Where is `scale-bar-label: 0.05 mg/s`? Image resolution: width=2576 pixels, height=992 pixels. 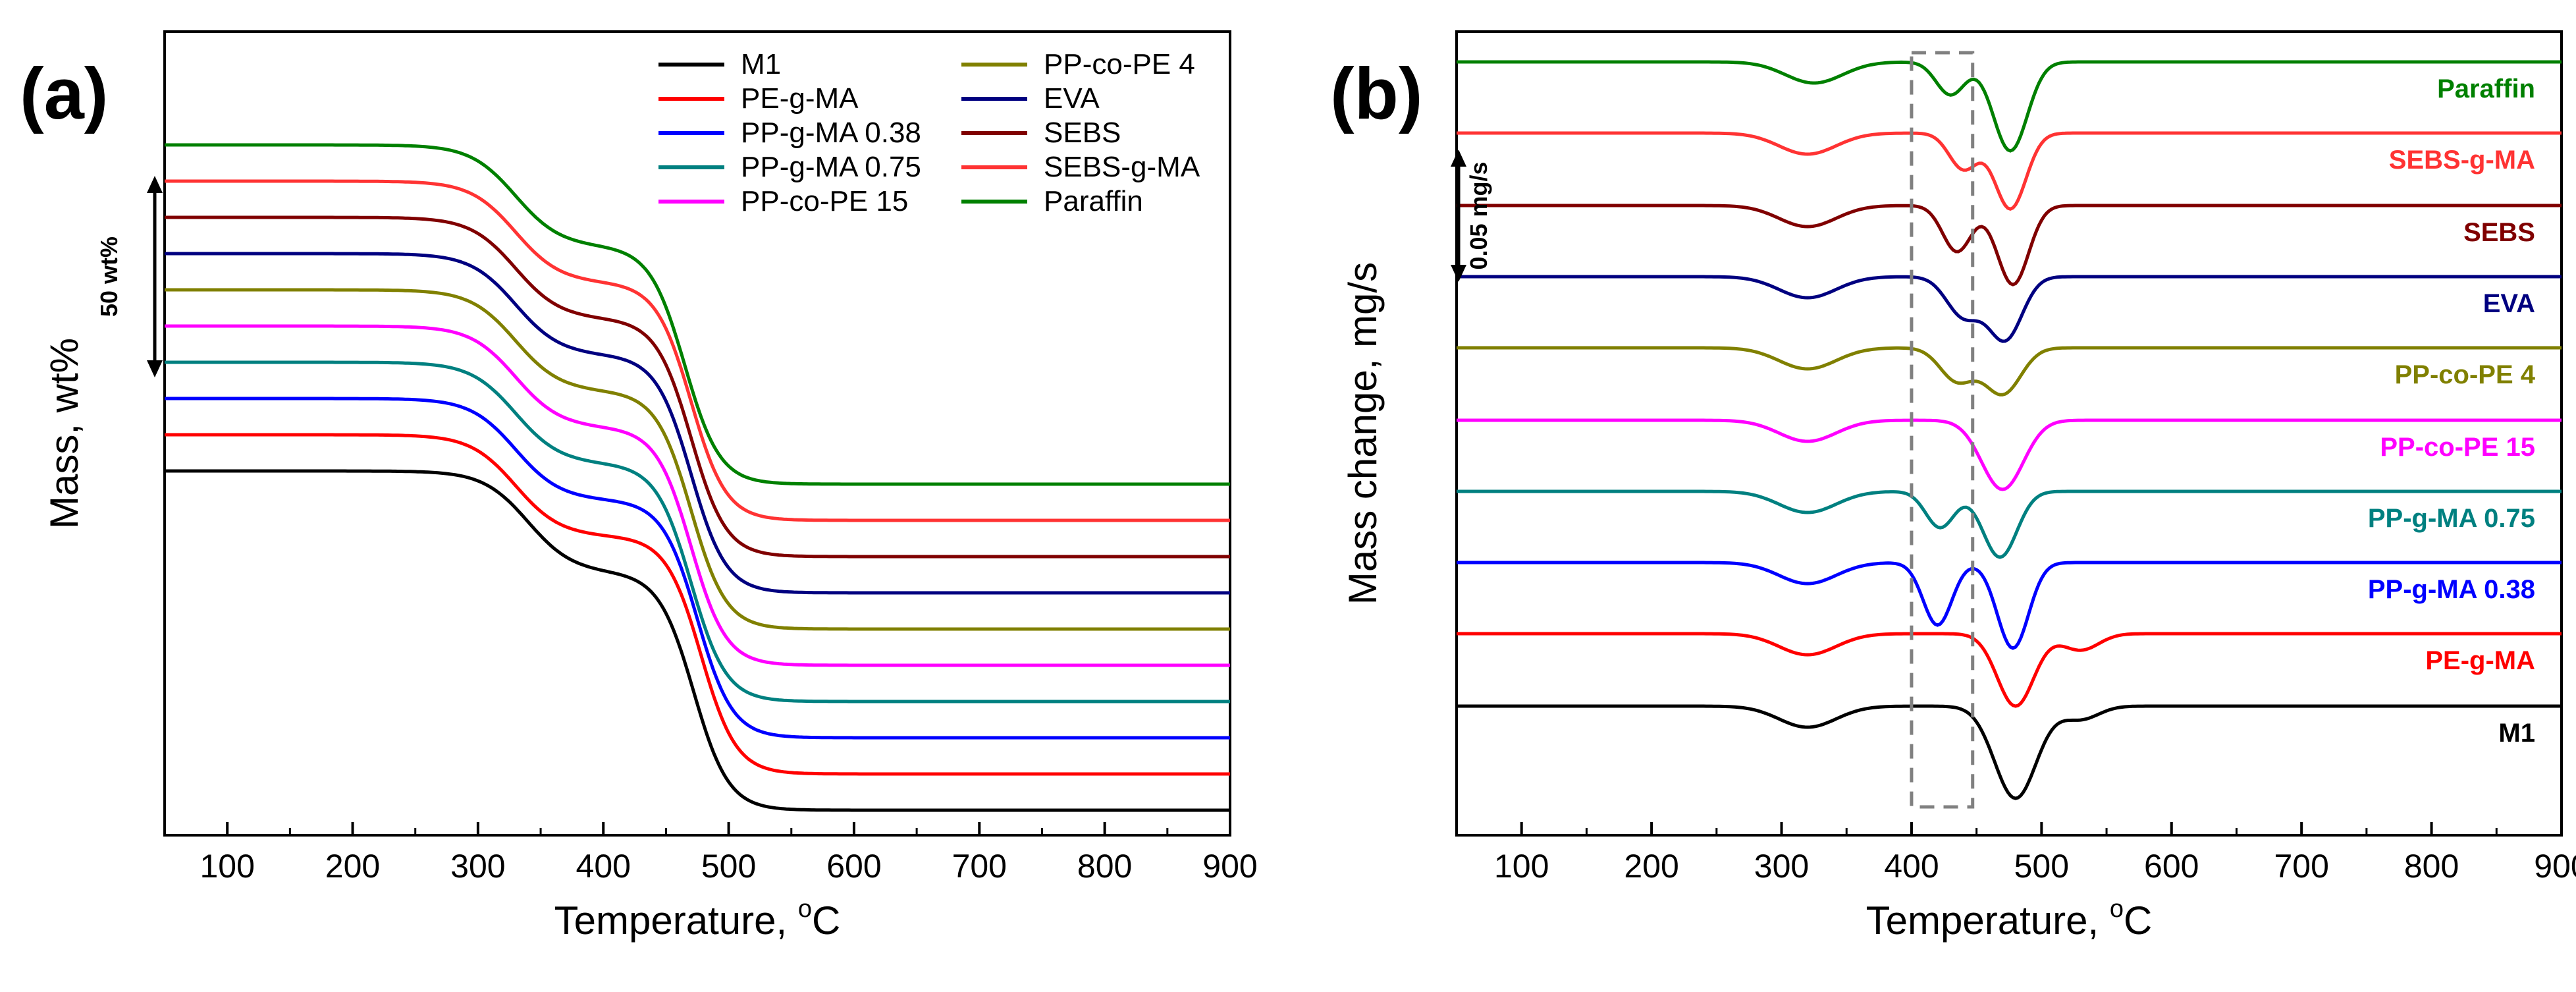
scale-bar-label: 0.05 mg/s is located at coordinates (1478, 215).